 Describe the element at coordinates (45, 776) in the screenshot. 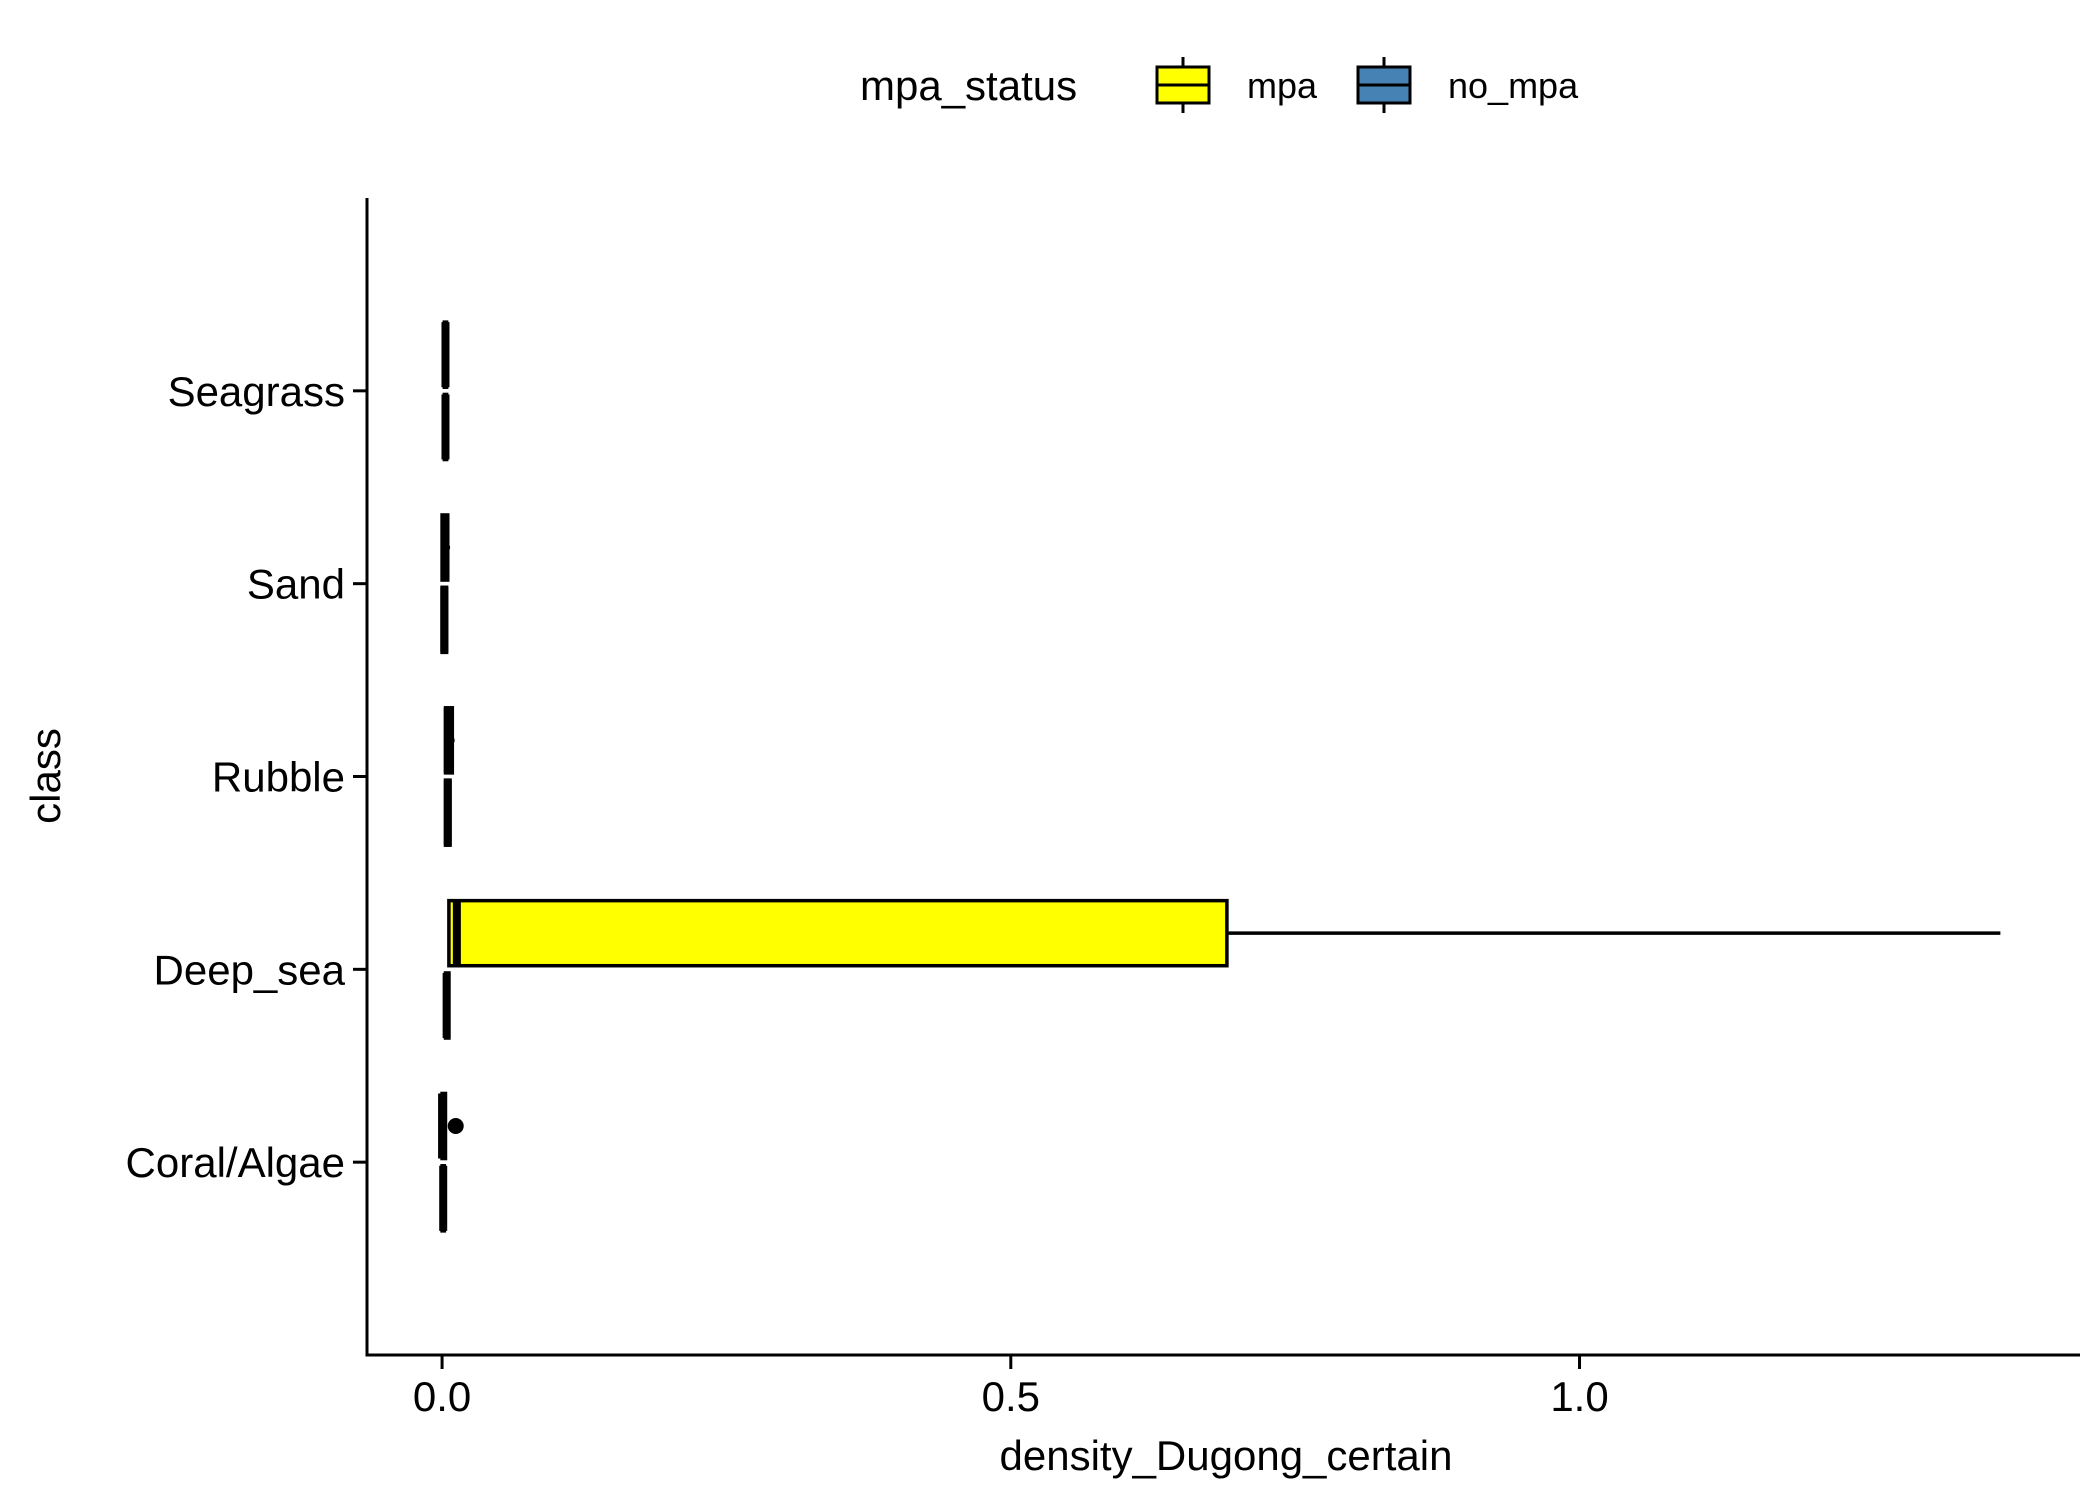

I see `y-axis-title: class` at that location.